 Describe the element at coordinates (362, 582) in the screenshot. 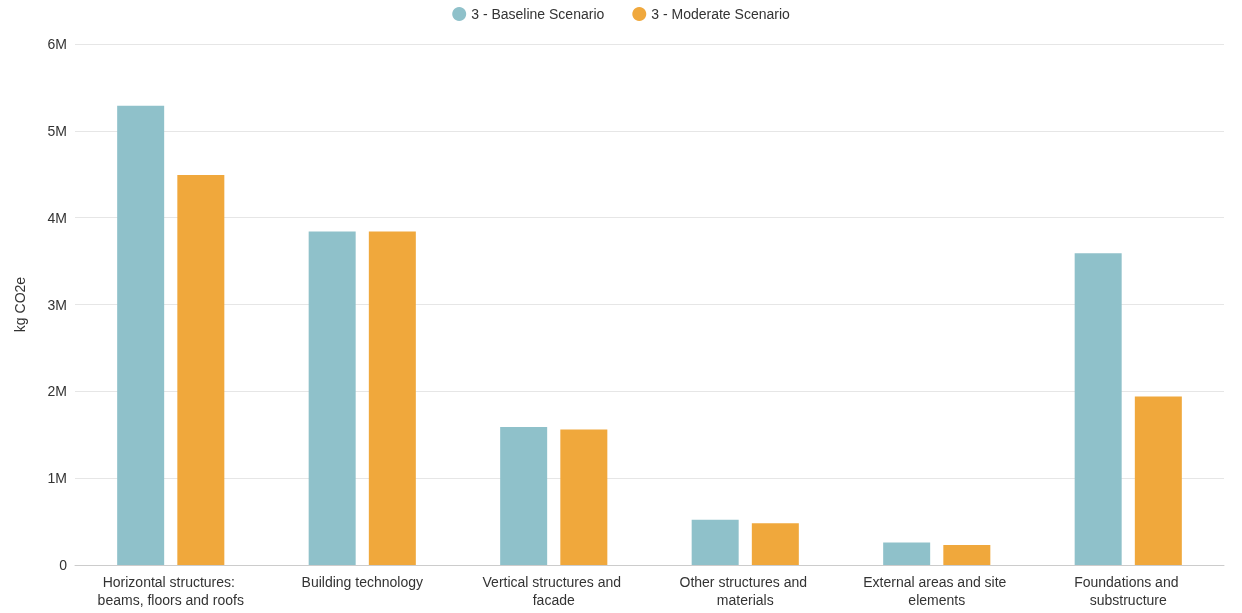

I see `x-tick-label: Building technology` at that location.